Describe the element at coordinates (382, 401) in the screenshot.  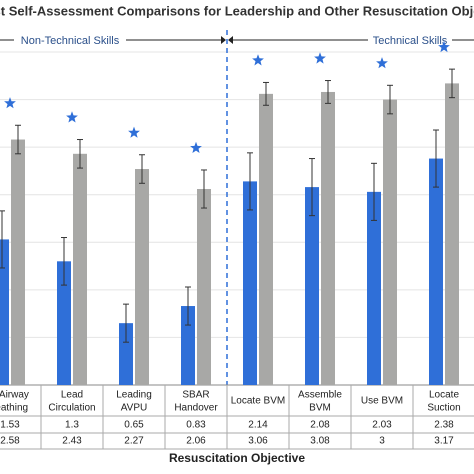
I see `x-tick-label: Use BVM` at that location.